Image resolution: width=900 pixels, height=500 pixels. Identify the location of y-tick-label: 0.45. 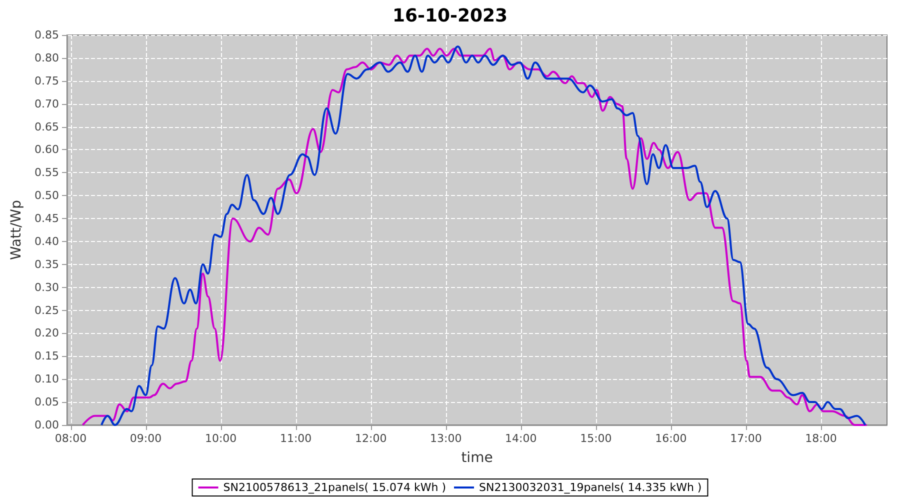
(46, 219).